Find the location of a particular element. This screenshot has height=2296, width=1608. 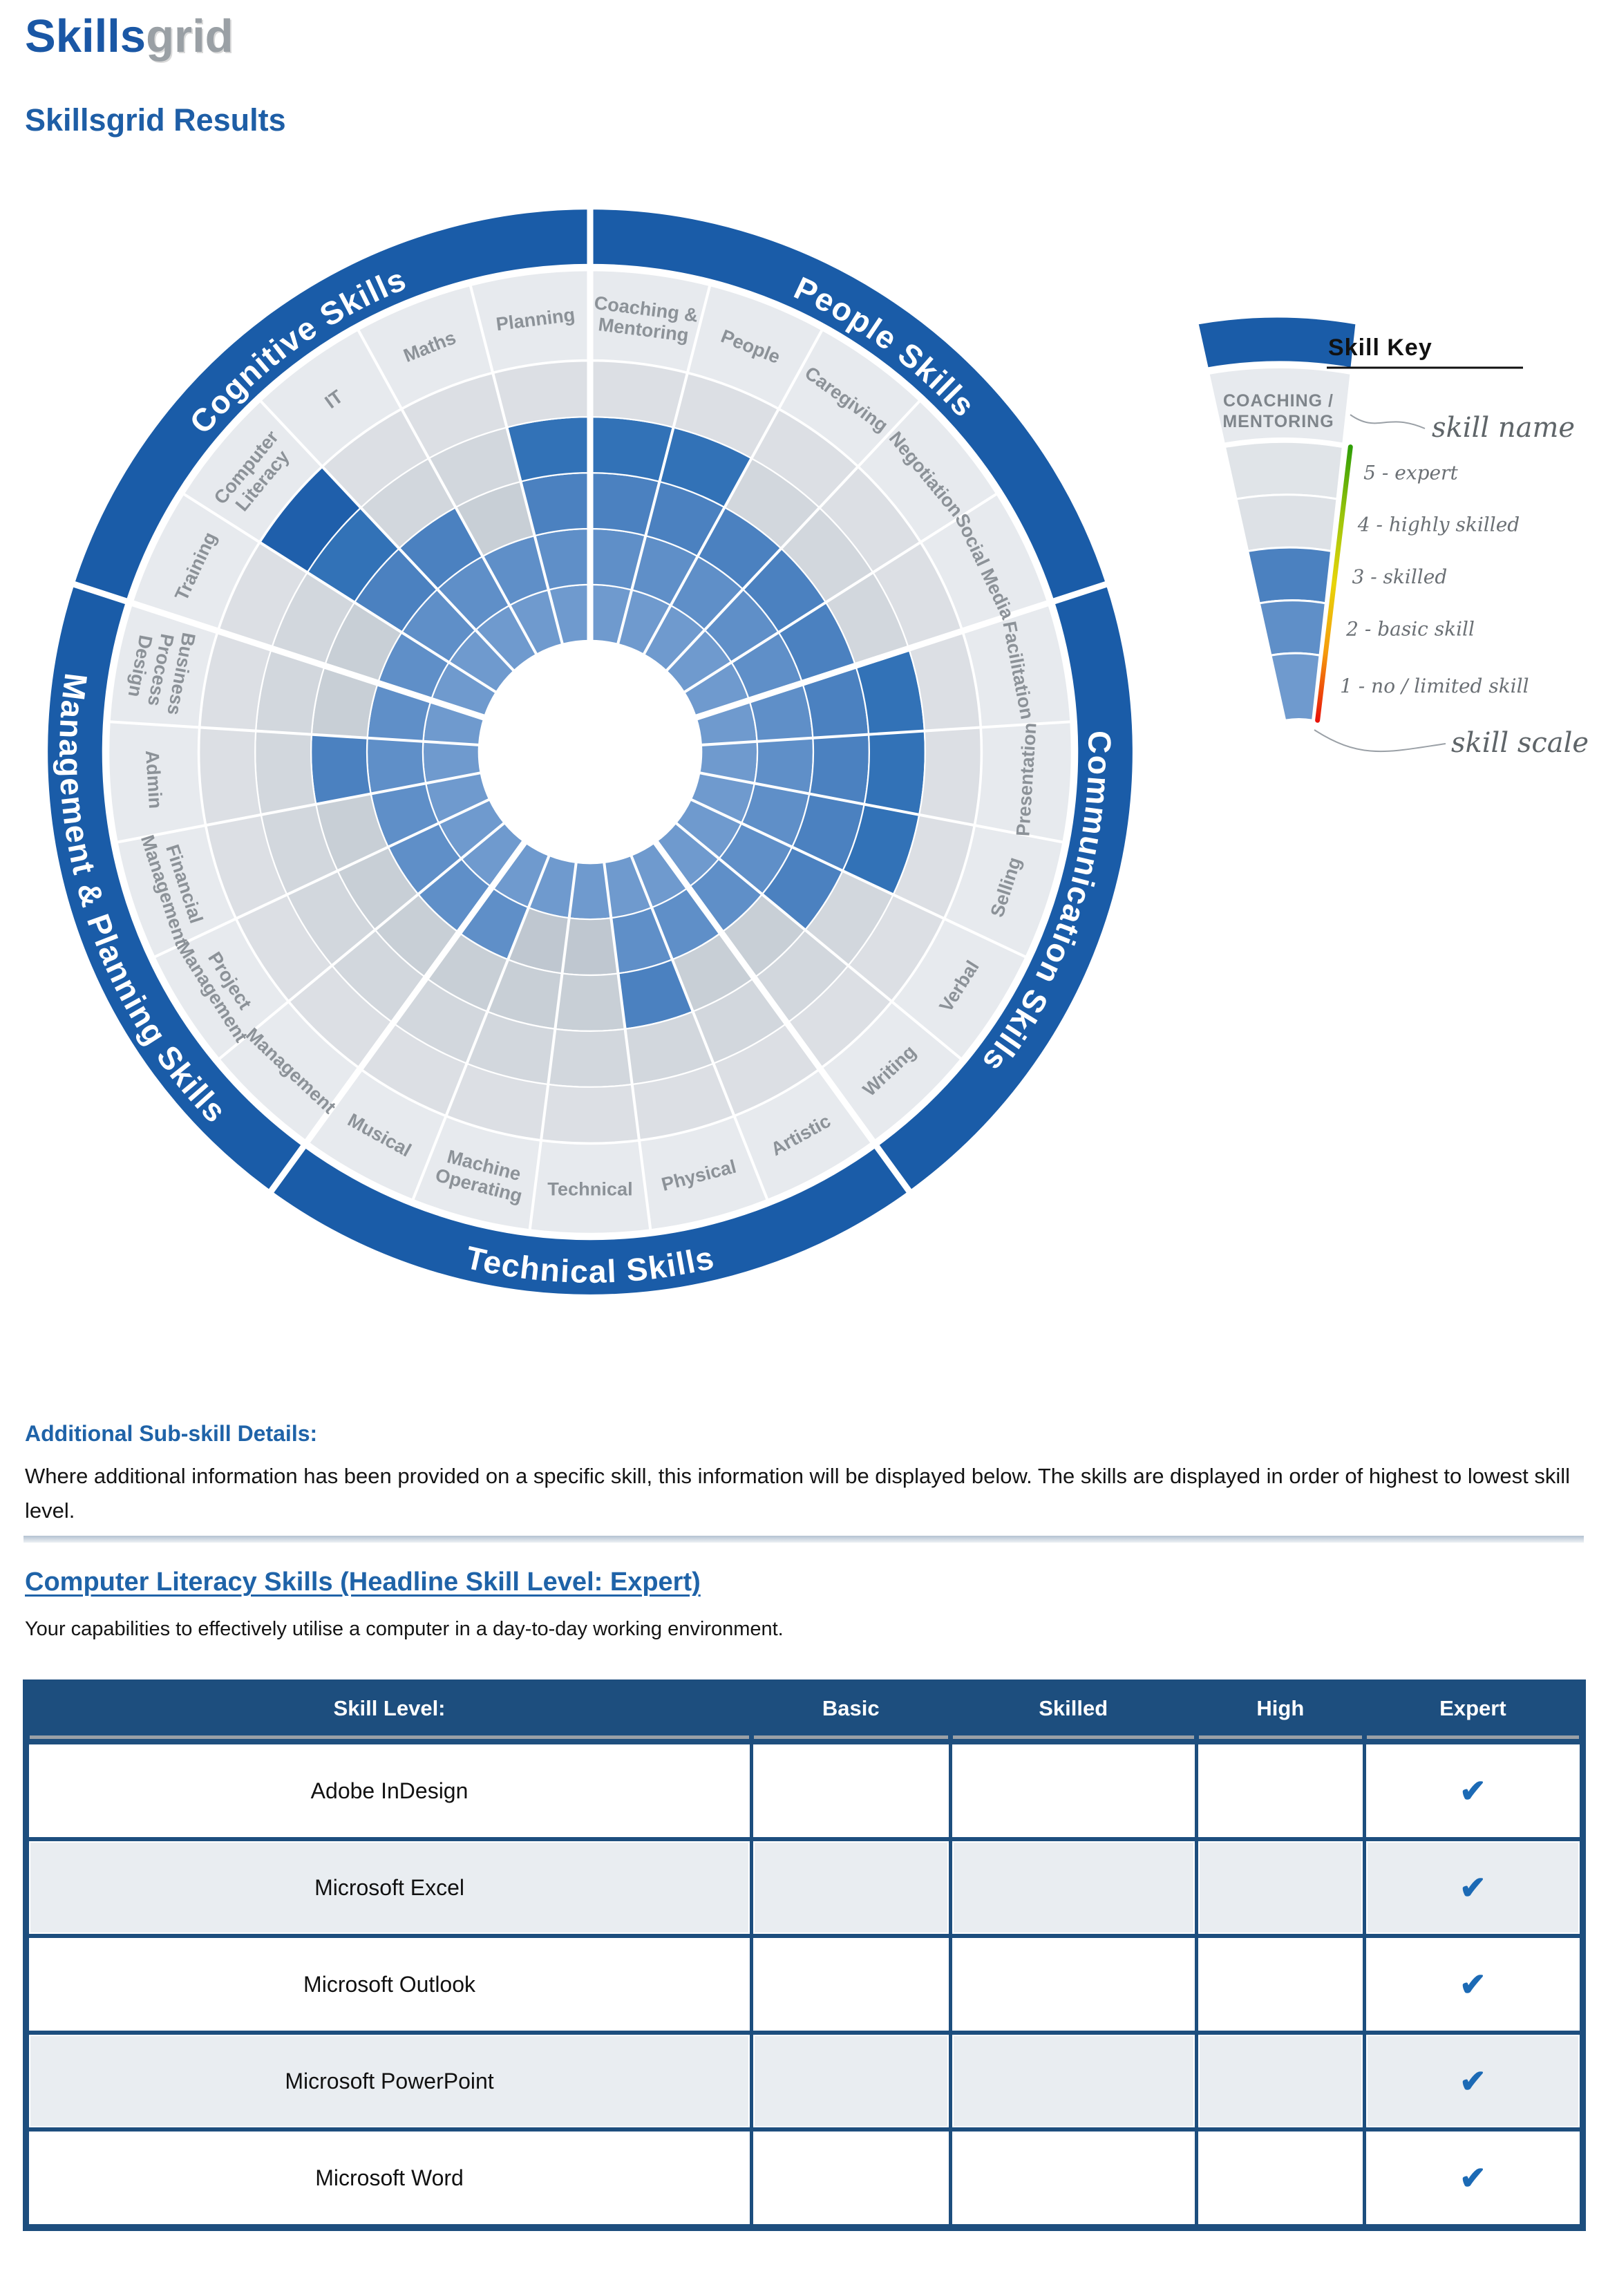

key-level-label: 2 - basic skill is located at coordinates (1410, 630).